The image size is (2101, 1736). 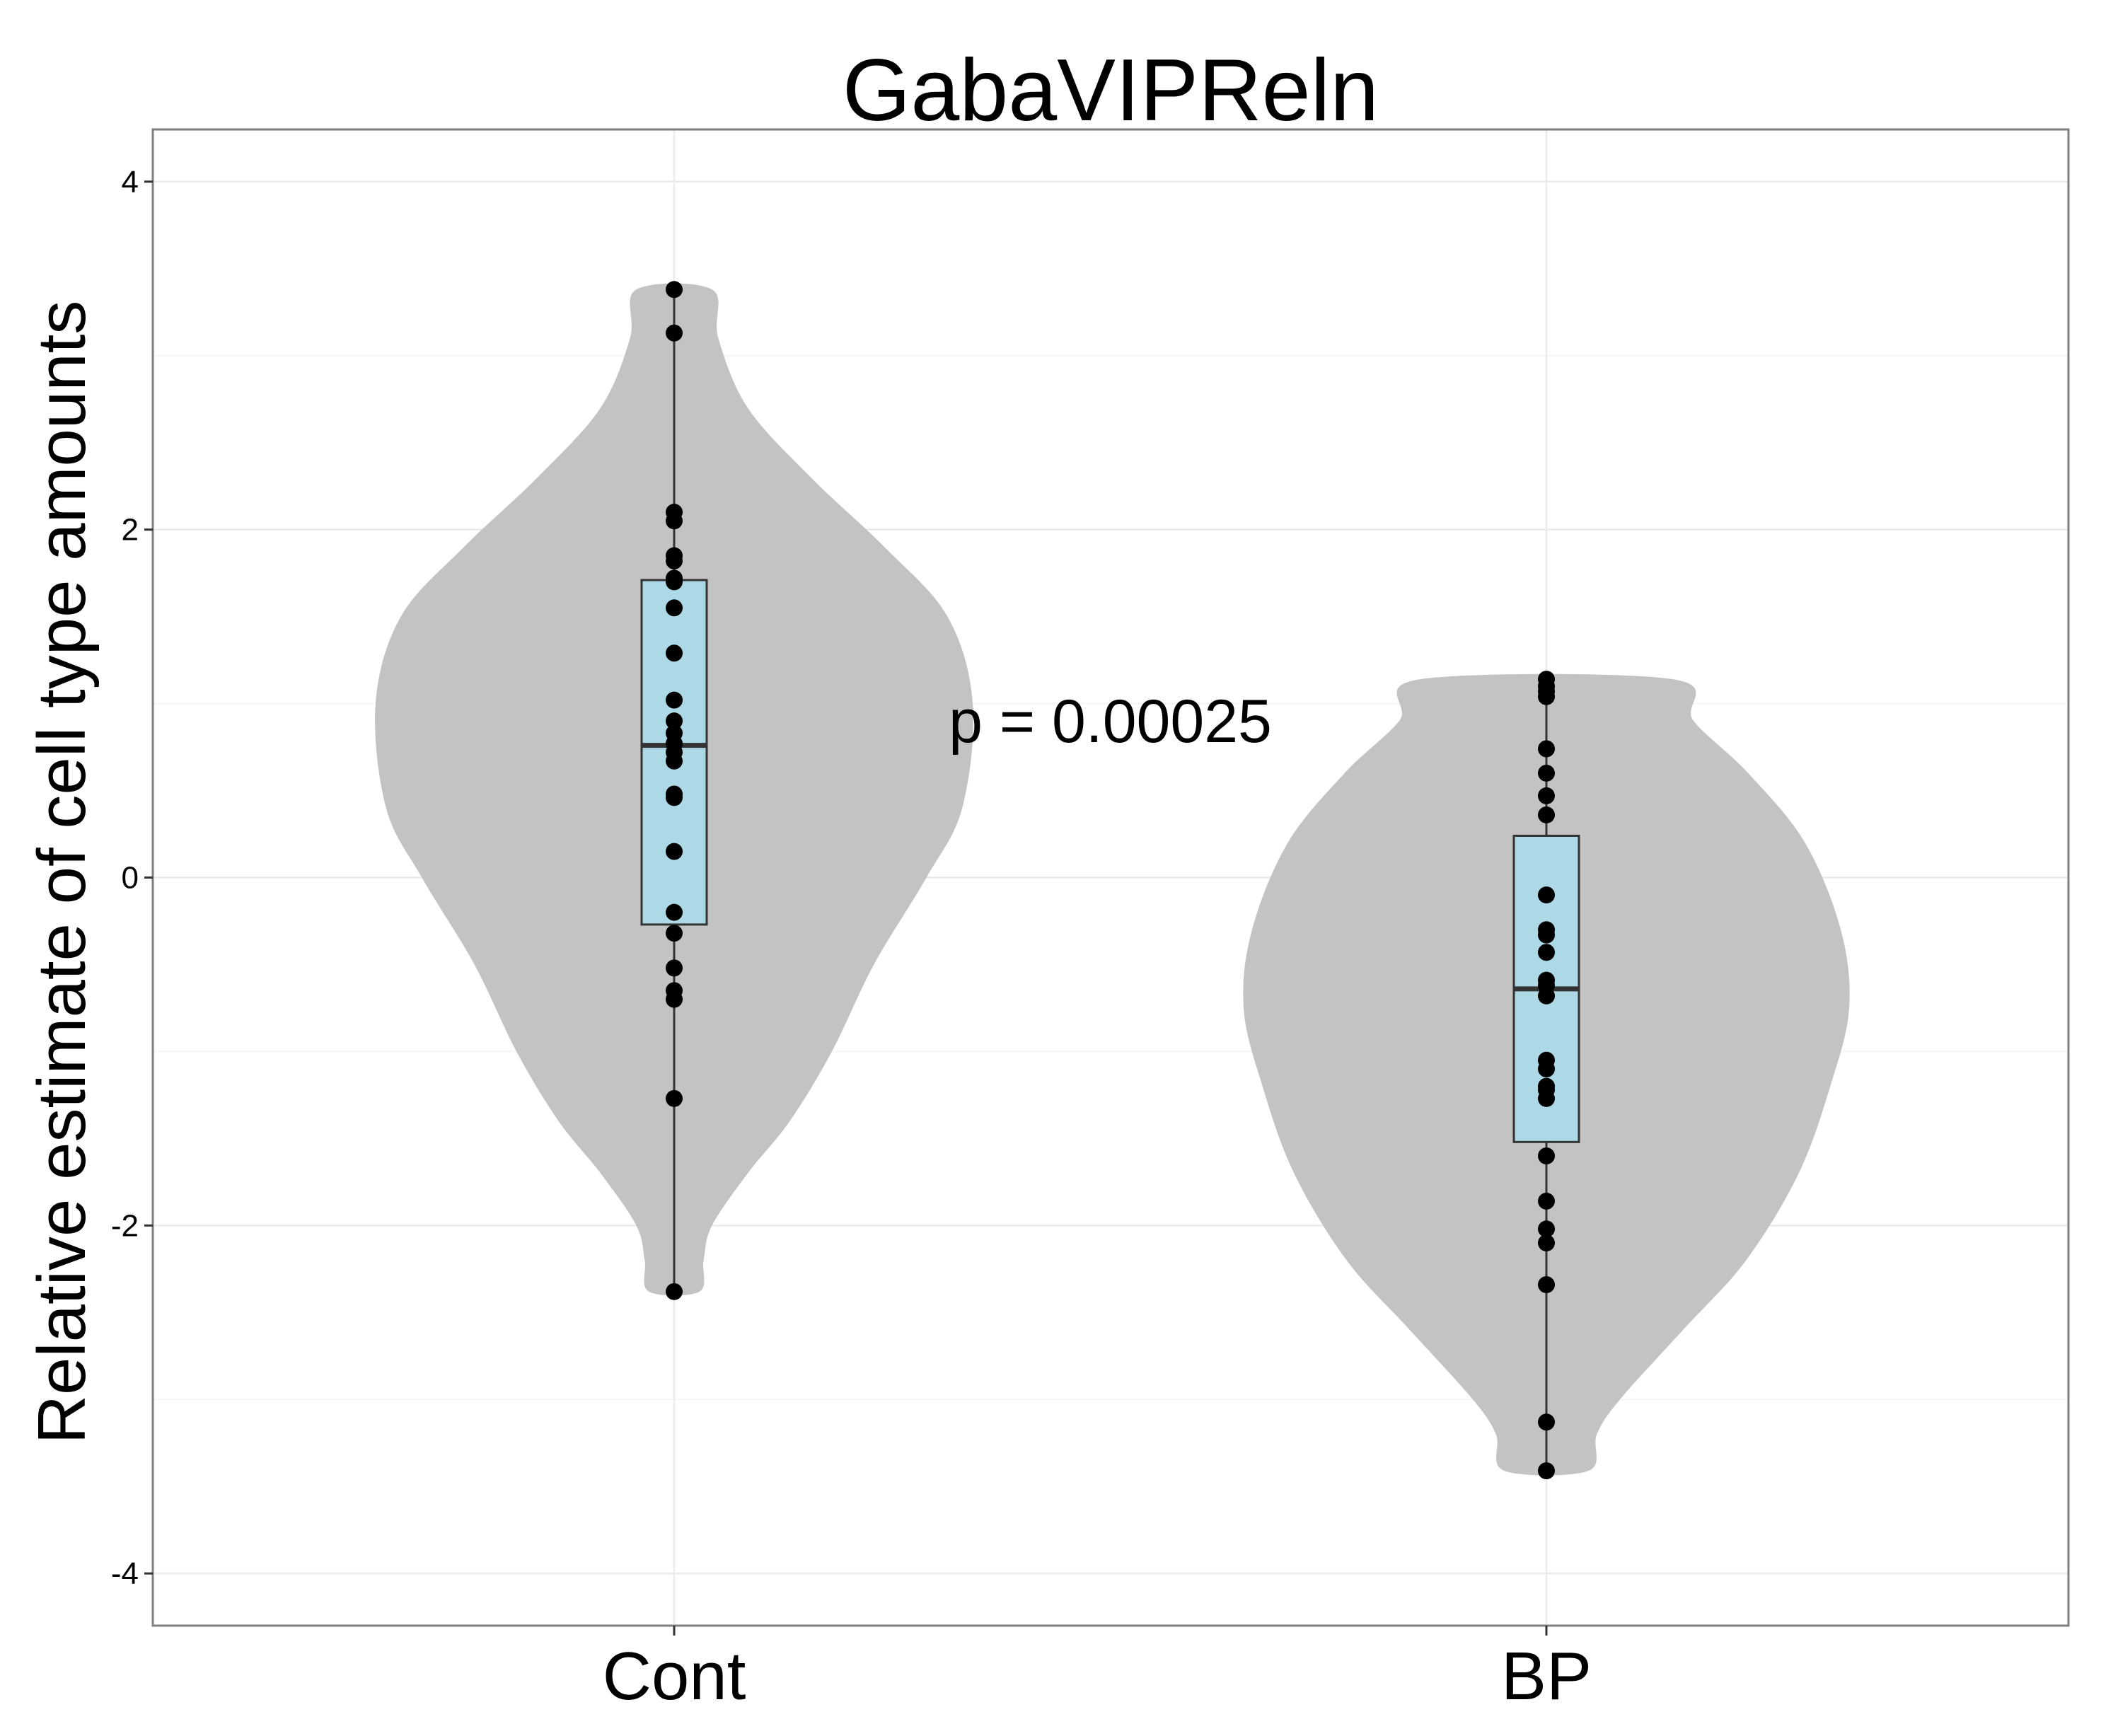 What do you see at coordinates (125, 1226) in the screenshot?
I see `y-tick-label: -2` at bounding box center [125, 1226].